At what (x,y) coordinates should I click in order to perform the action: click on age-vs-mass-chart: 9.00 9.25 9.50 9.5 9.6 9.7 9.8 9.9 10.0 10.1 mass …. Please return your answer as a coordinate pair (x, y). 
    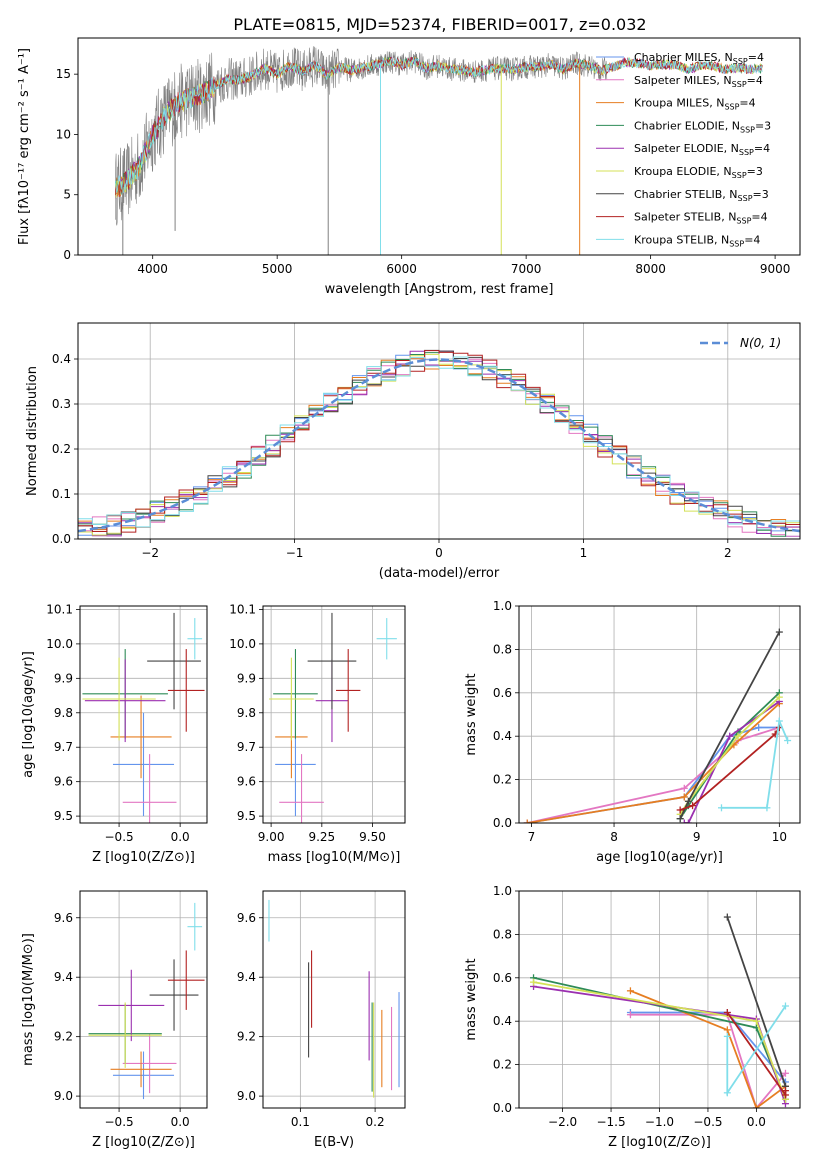
    Looking at the image, I should click on (317, 733).